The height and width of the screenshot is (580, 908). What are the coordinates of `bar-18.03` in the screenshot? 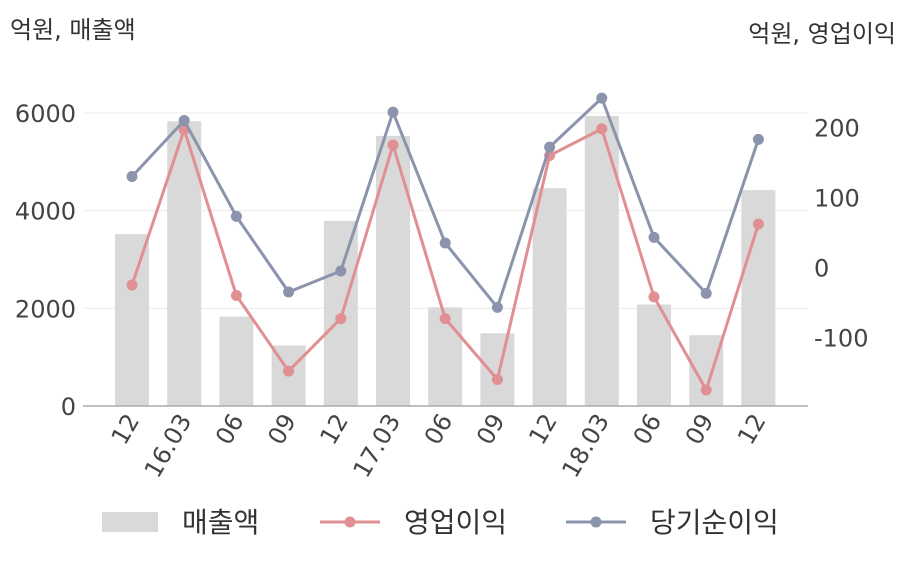 It's located at (601, 261).